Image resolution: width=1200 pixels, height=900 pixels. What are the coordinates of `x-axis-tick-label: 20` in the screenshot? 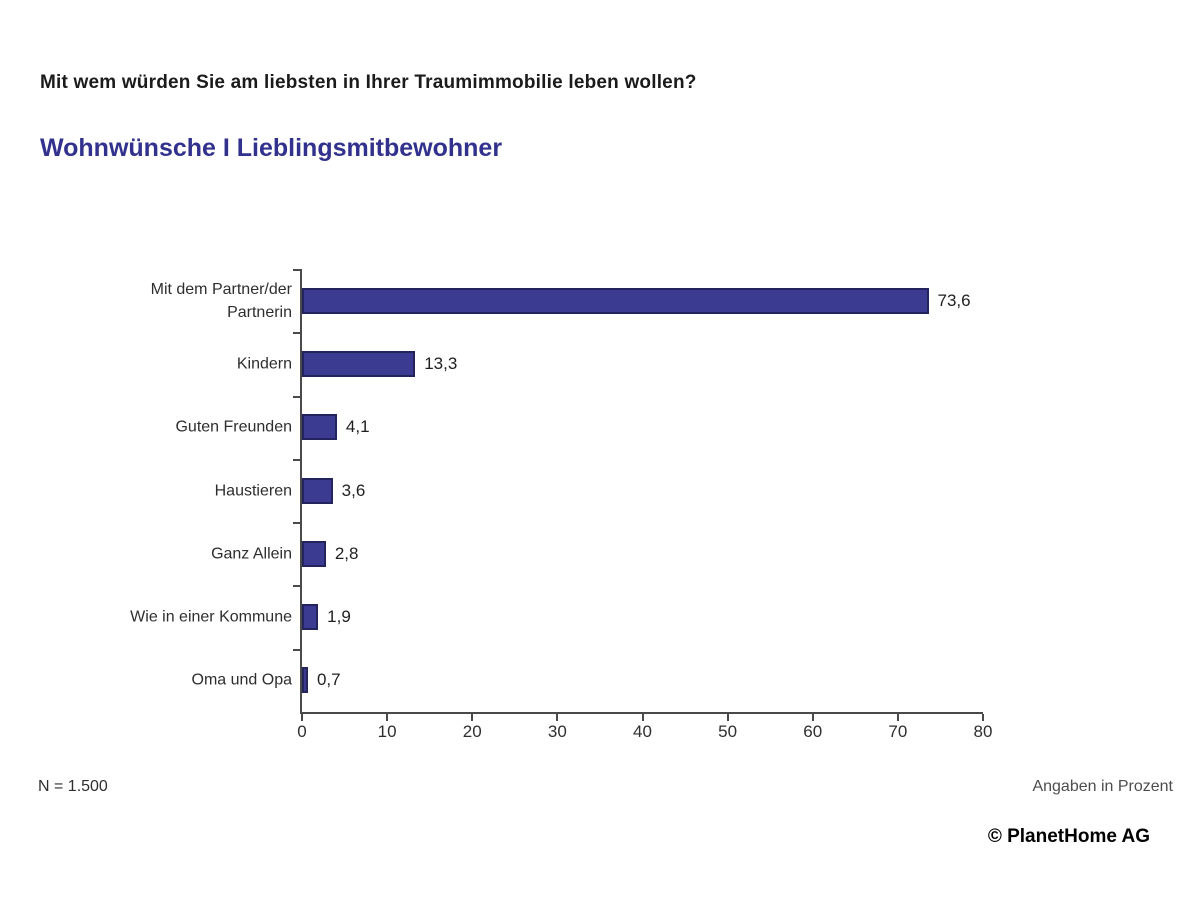 It's located at (472, 731).